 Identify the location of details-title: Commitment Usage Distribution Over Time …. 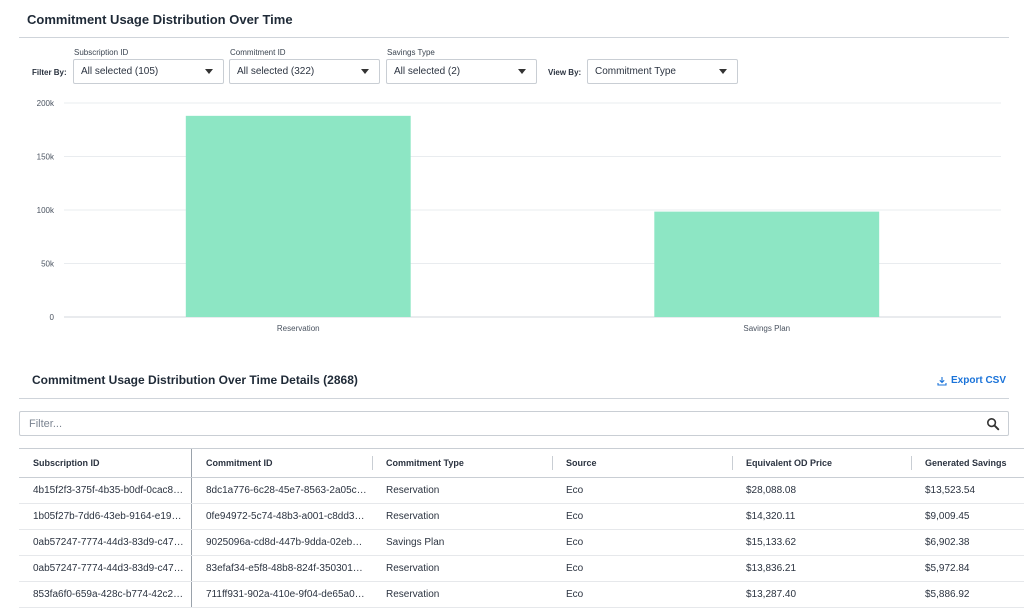
(195, 380).